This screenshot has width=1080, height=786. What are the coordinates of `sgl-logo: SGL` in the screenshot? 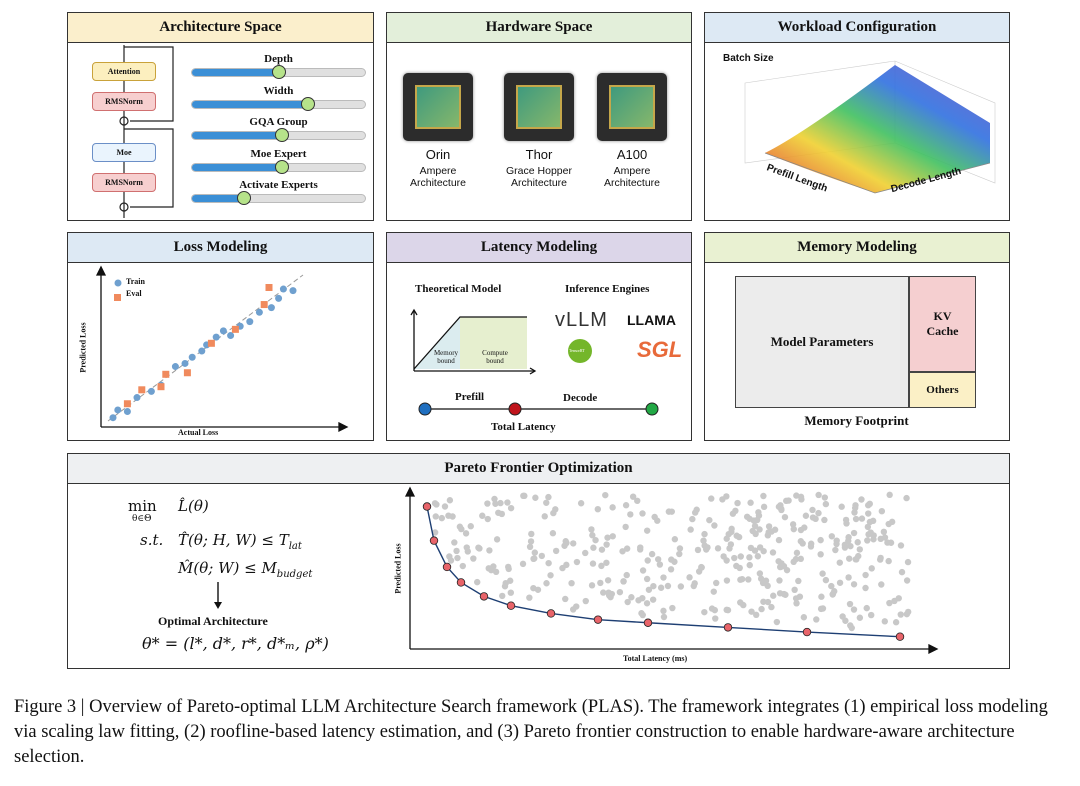 It's located at (660, 349).